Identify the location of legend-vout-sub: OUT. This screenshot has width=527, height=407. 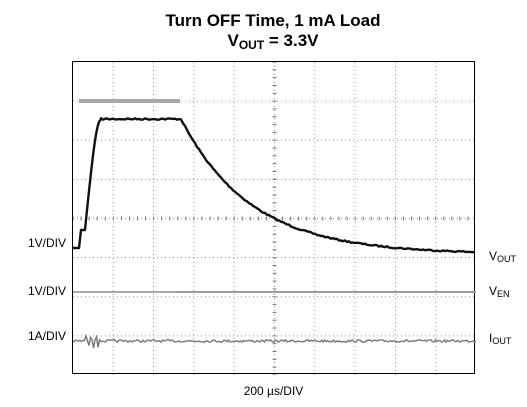
(507, 259).